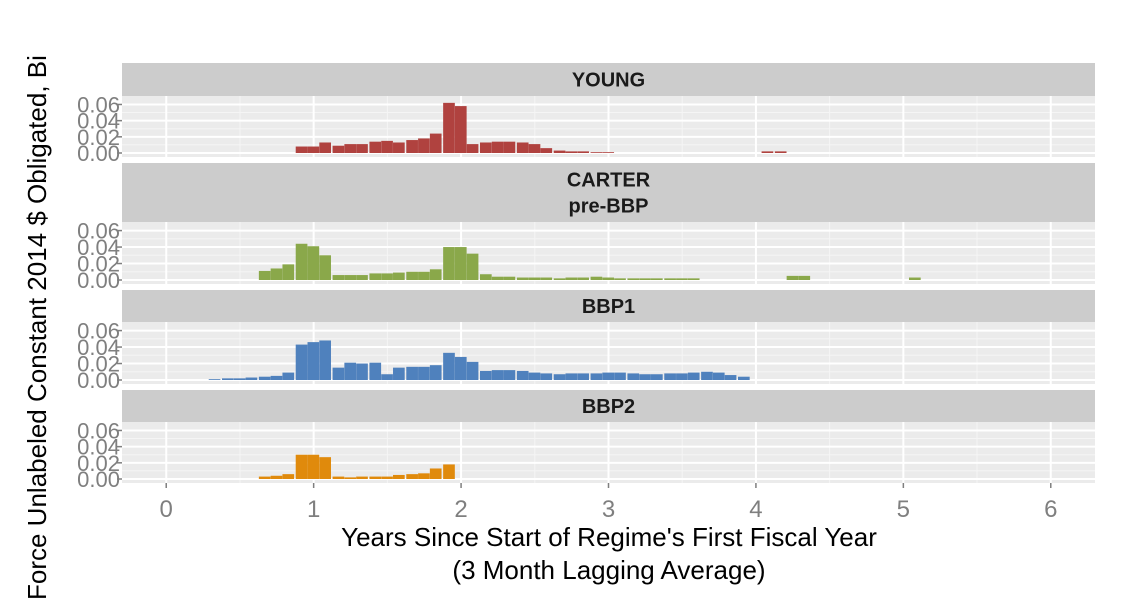 The image size is (1125, 600). I want to click on facet-strip-label: YOUNG, so click(608, 81).